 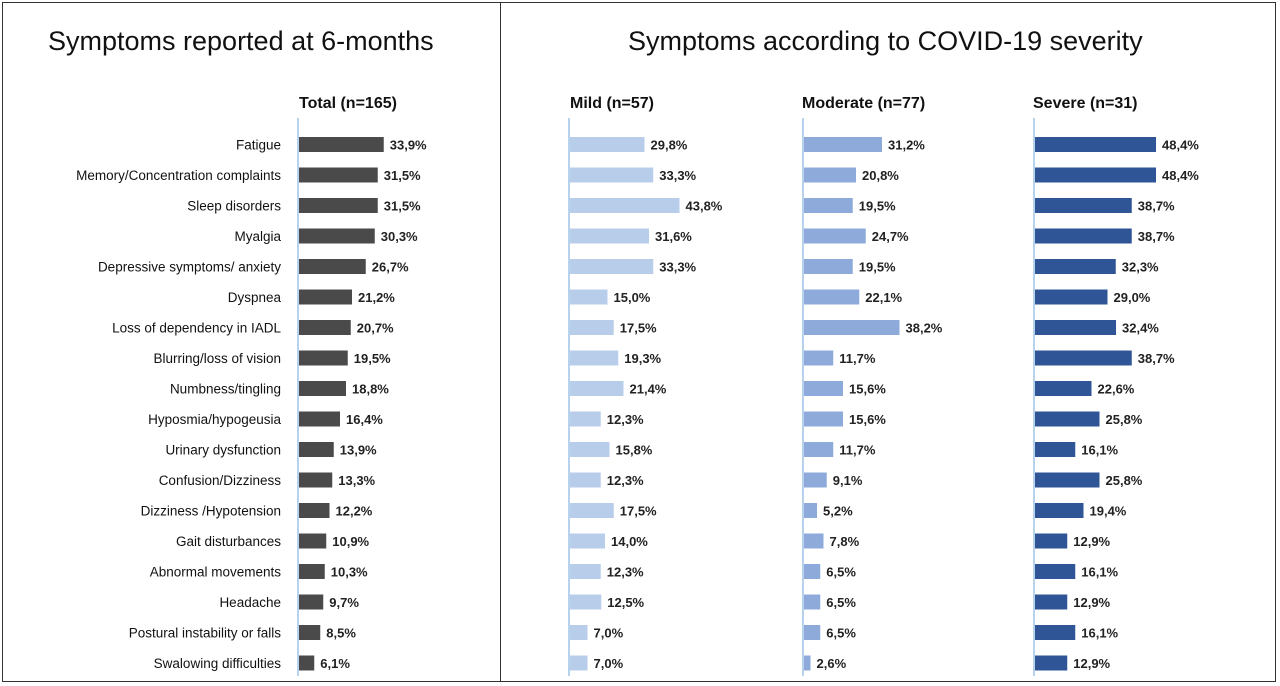 What do you see at coordinates (350, 541) in the screenshot?
I see `data-label-total: 10,9%` at bounding box center [350, 541].